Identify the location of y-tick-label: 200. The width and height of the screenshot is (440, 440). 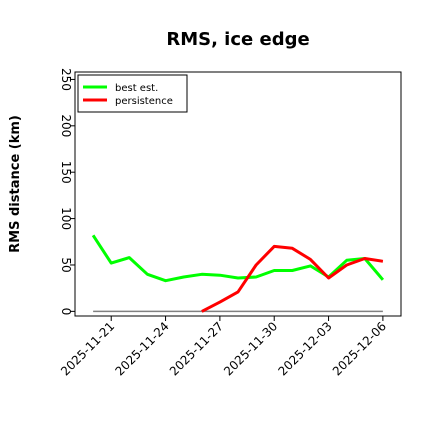
(66, 125).